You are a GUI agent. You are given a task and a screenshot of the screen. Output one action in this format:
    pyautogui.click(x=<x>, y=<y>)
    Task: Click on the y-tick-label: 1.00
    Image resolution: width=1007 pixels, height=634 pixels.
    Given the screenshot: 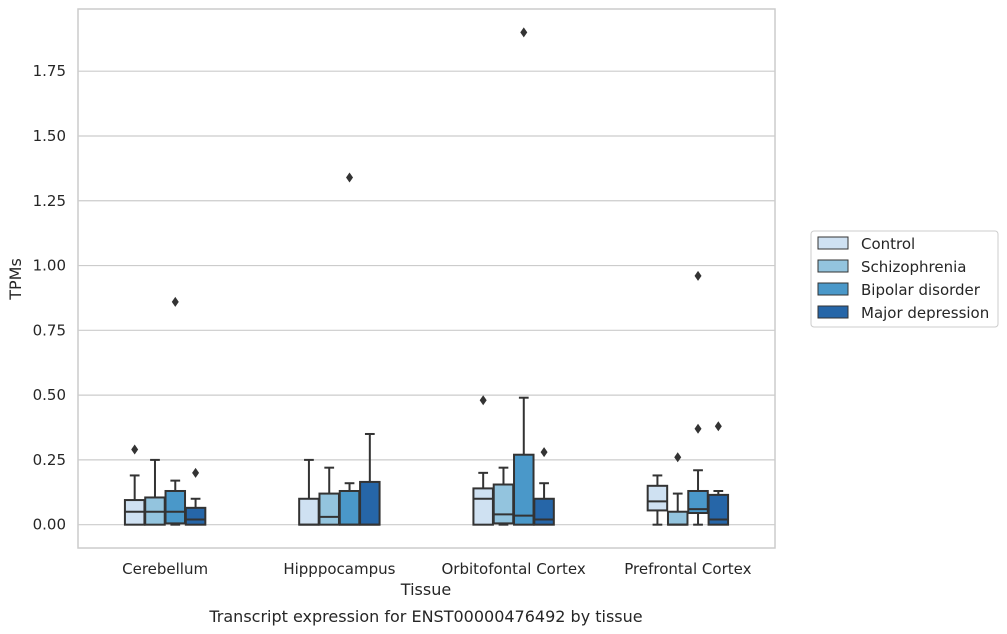 What is the action you would take?
    pyautogui.click(x=49, y=266)
    